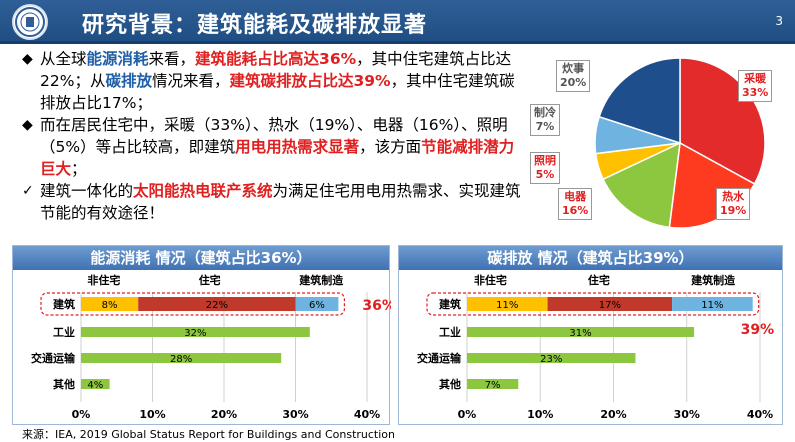 This screenshot has width=795, height=442. What do you see at coordinates (203, 191) in the screenshot?
I see `bullet-text: 太阳能热电联产系统` at bounding box center [203, 191].